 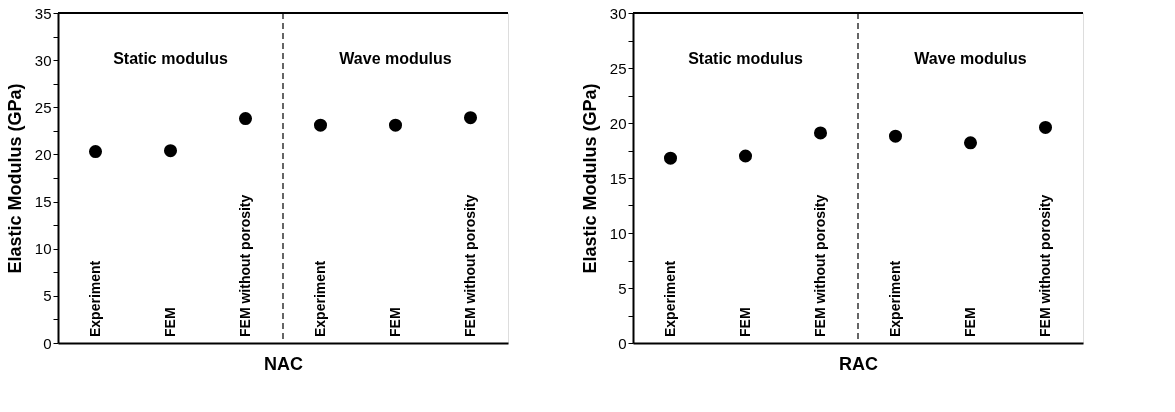 What do you see at coordinates (283, 363) in the screenshot?
I see `x-axis-title: NAC` at bounding box center [283, 363].